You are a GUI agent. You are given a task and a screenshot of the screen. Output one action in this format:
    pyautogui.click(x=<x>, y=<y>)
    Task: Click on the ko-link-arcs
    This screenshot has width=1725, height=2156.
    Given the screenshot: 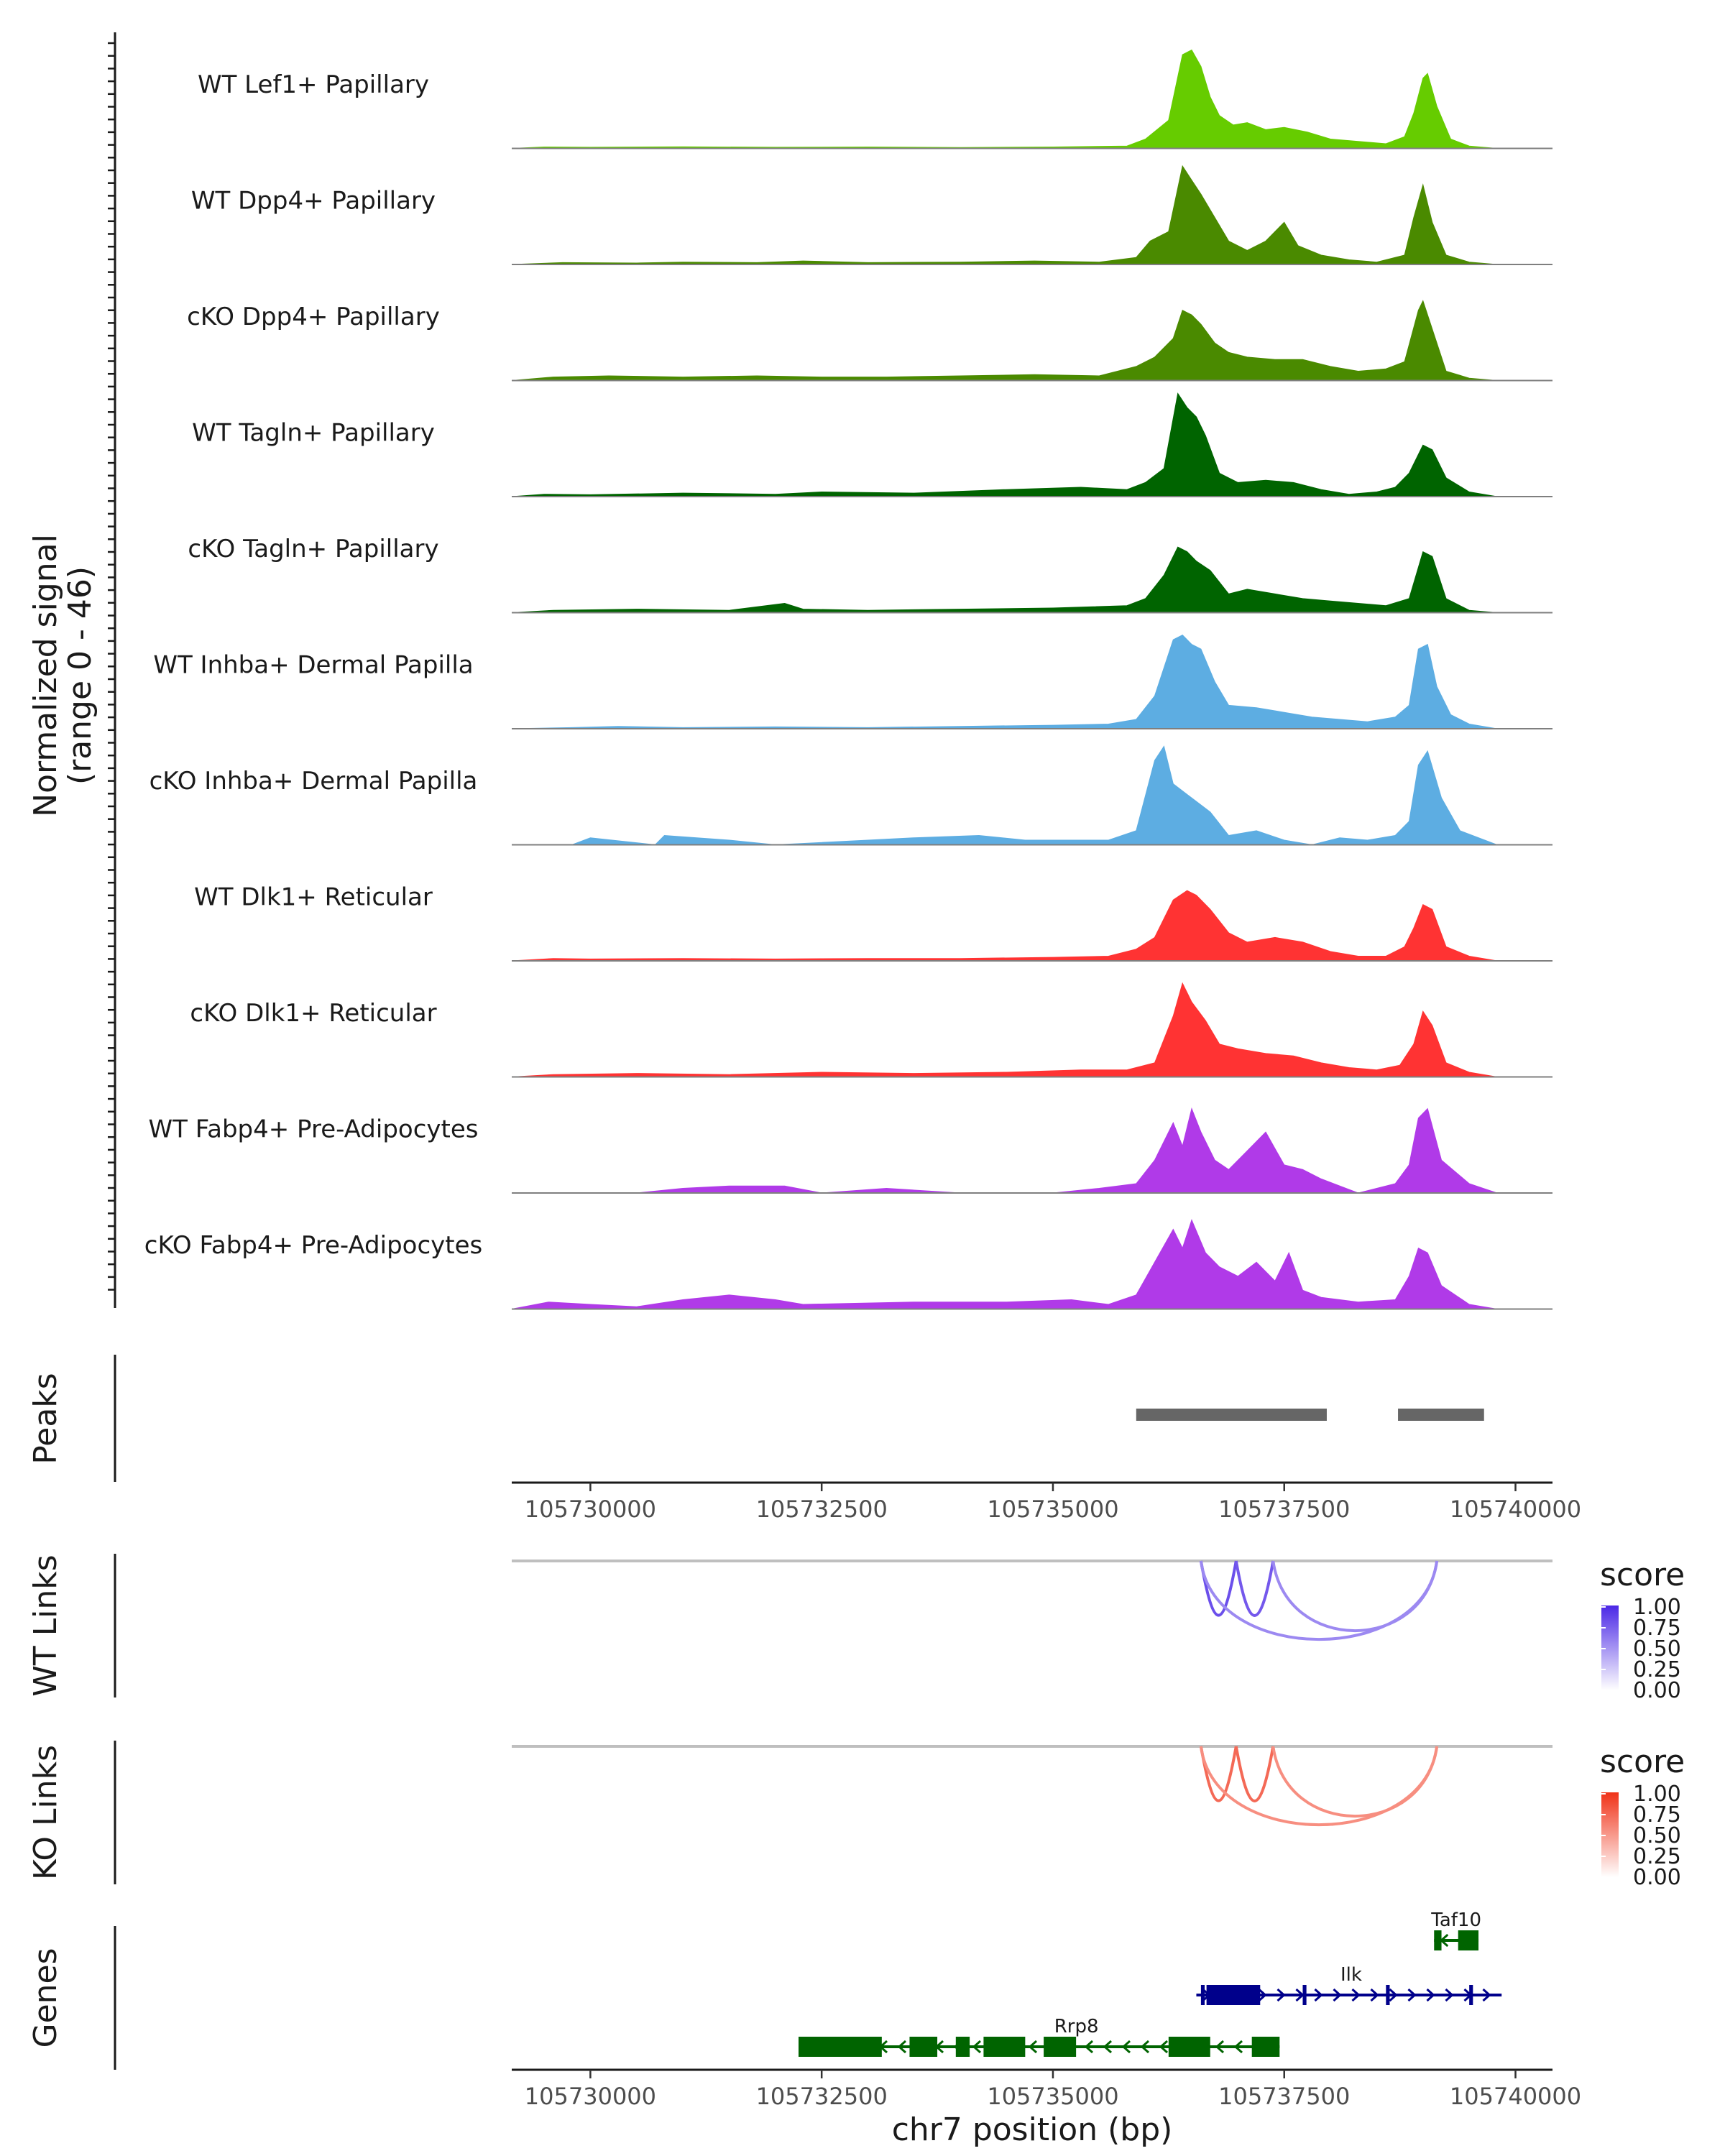 What is the action you would take?
    pyautogui.click(x=1319, y=1786)
    